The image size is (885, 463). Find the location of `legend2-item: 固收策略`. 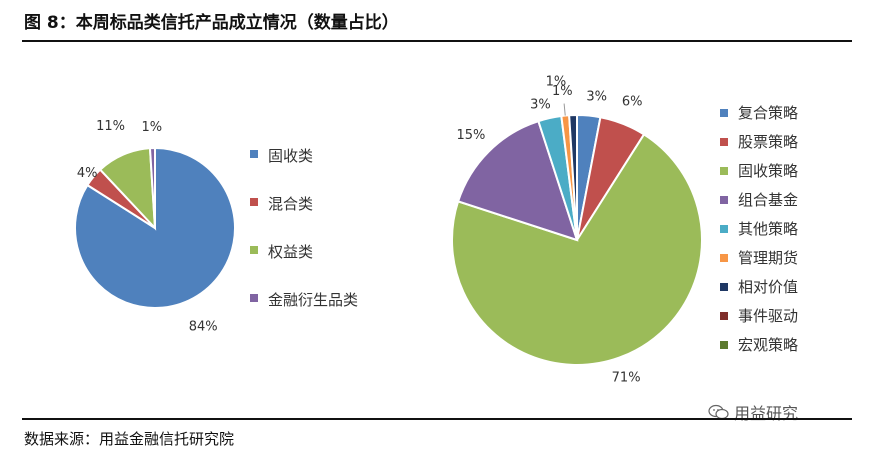

legend2-item: 固收策略 is located at coordinates (759, 170).